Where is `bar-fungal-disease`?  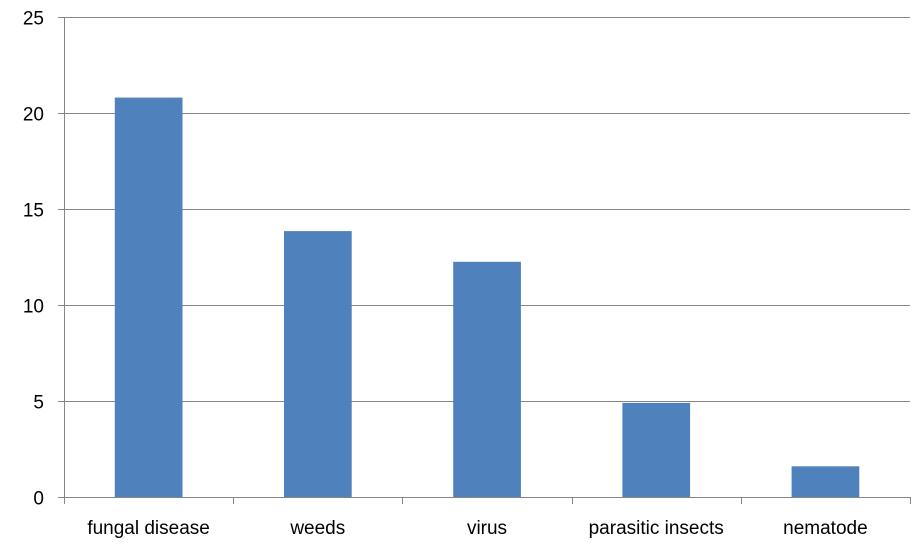 bar-fungal-disease is located at coordinates (148, 297).